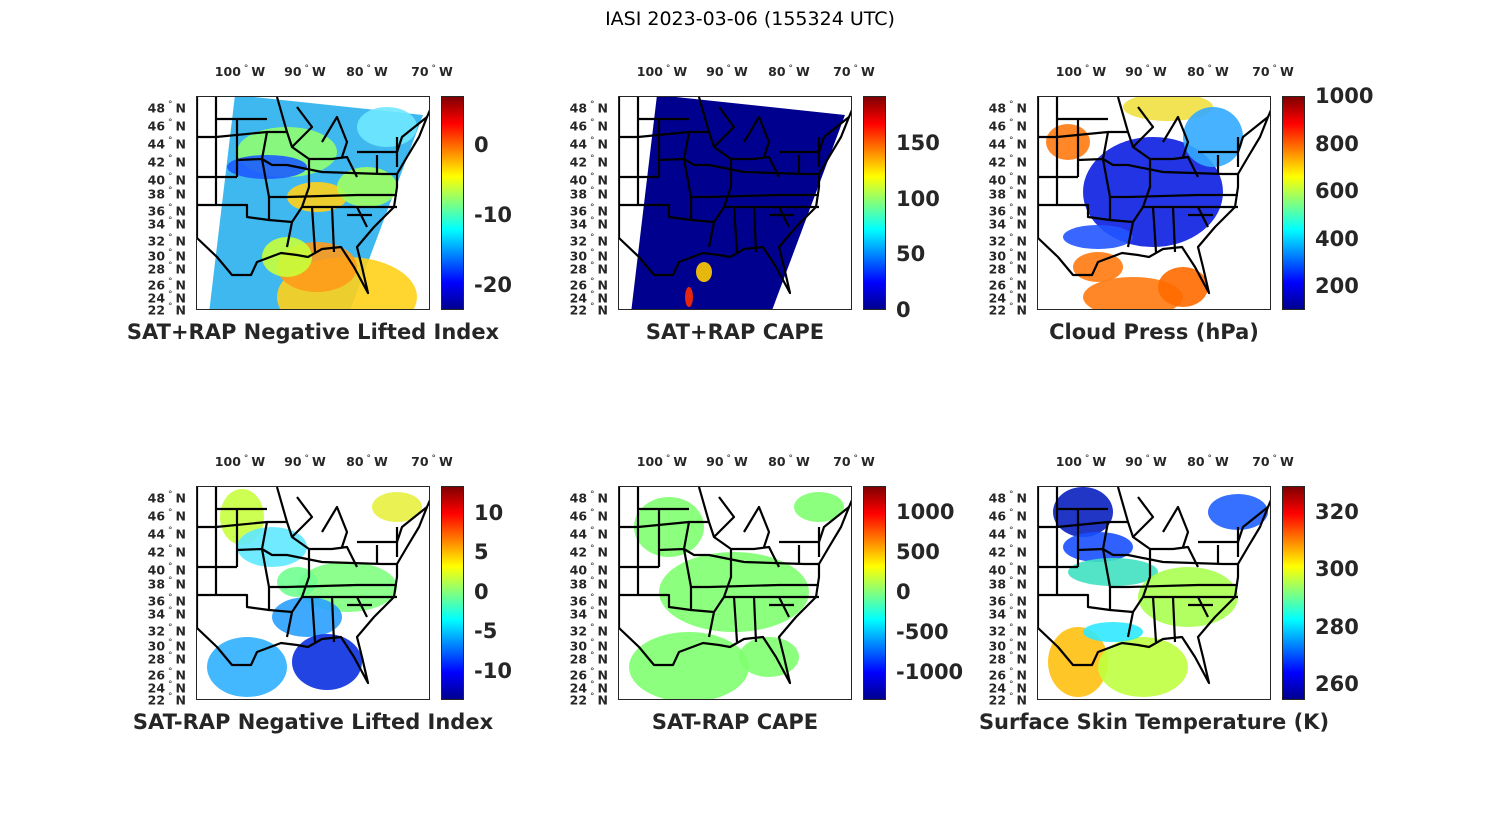 This screenshot has height=825, width=1500. What do you see at coordinates (918, 552) in the screenshot?
I see `colorbar-tick-label: 500` at bounding box center [918, 552].